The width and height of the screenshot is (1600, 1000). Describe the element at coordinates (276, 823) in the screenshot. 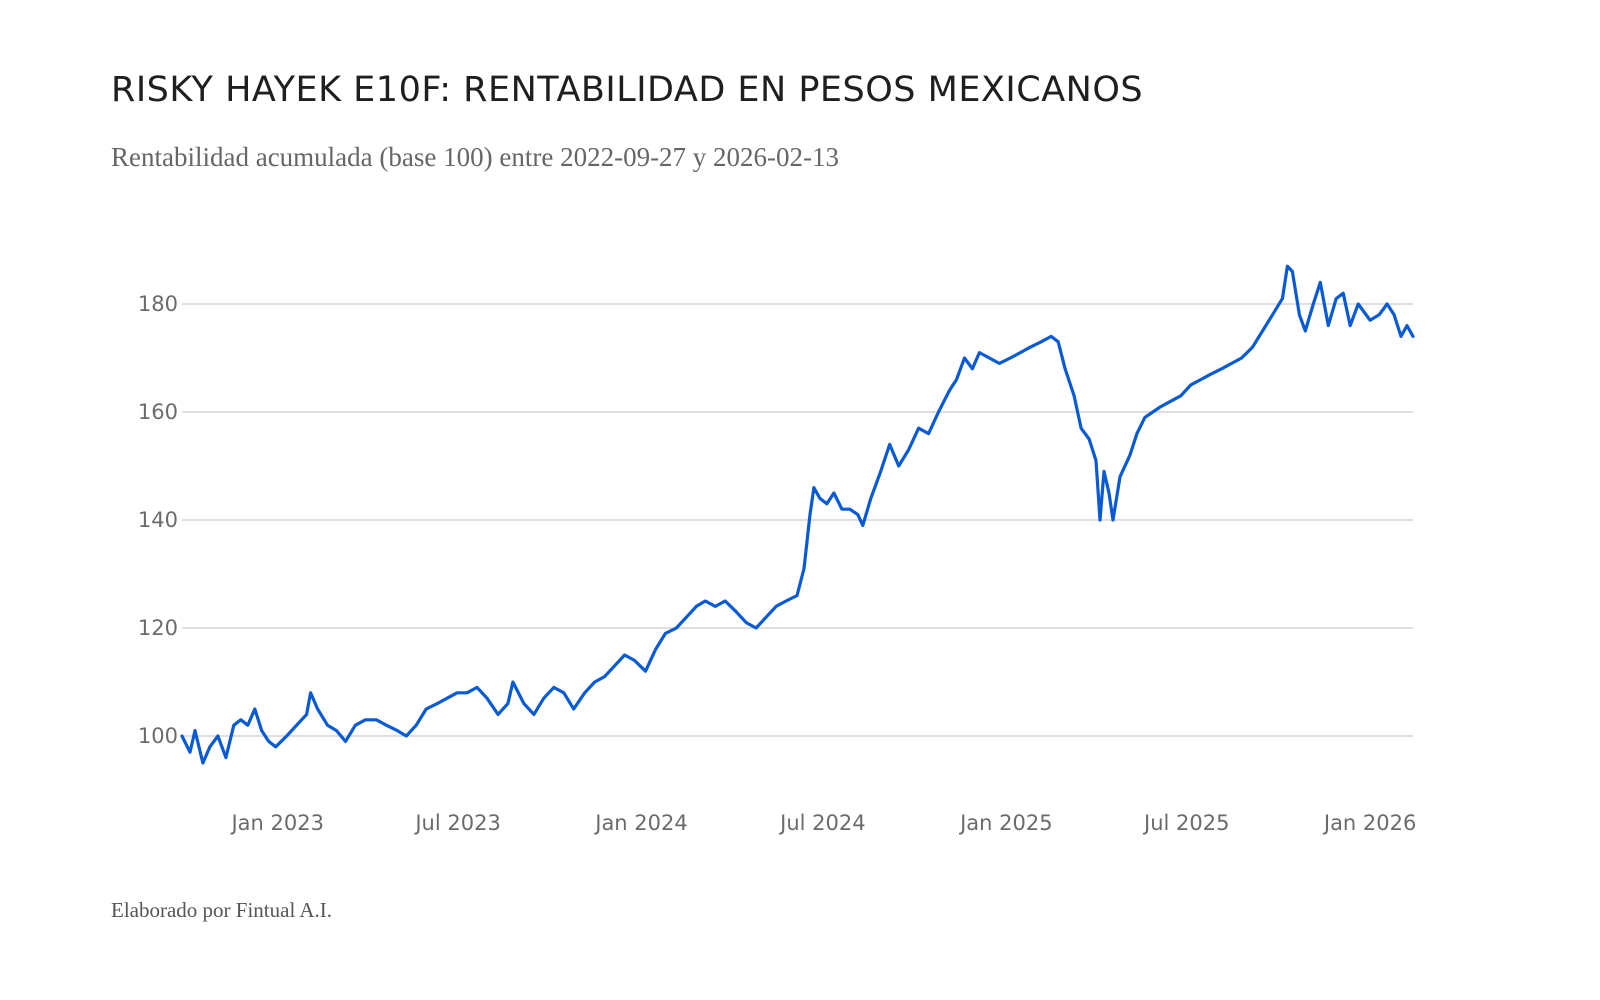

I see `x-tick-label-0: Jan 2023` at that location.